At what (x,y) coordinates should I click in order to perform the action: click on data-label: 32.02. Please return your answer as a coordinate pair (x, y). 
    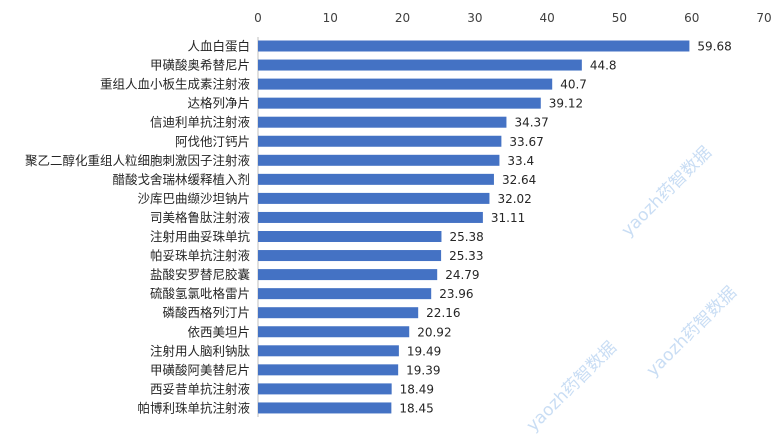
    Looking at the image, I should click on (514, 199).